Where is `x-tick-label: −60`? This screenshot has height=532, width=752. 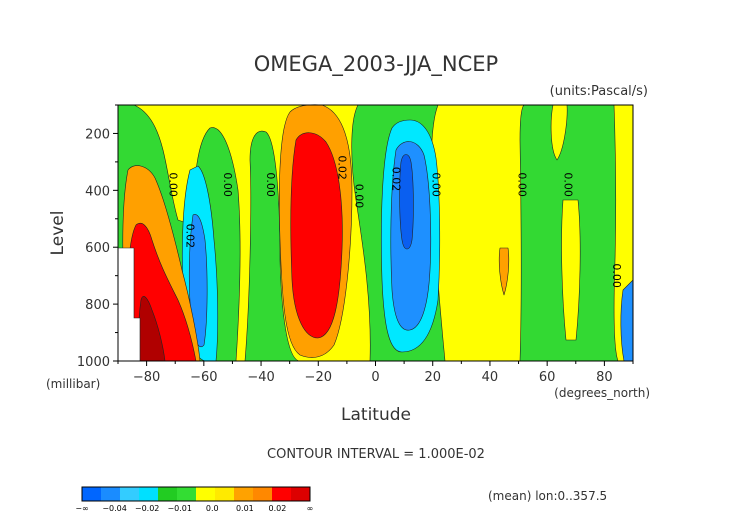 x-tick-label: −60 is located at coordinates (203, 377).